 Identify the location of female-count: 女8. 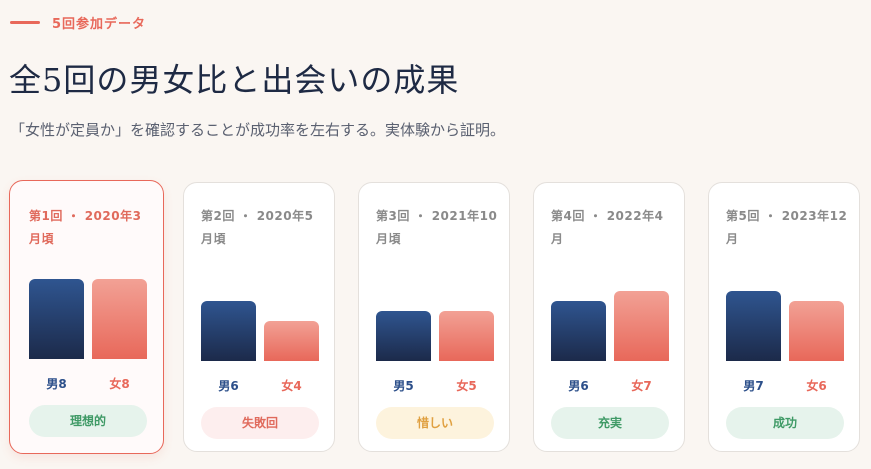
(119, 384).